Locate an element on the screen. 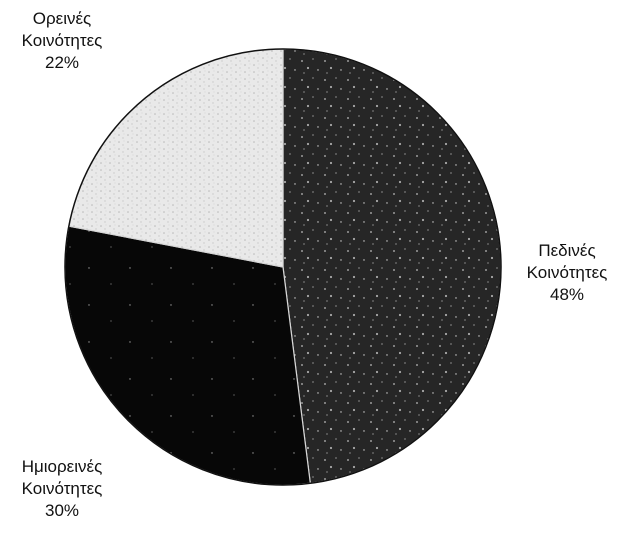 This screenshot has height=537, width=625. slice-label: Πεδινές Κοινότητες 48% is located at coordinates (567, 272).